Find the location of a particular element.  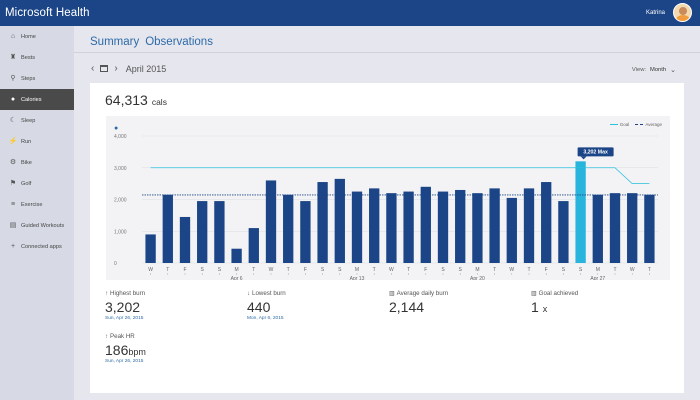

sidebar-item-golf: ⚑ Golf is located at coordinates (37, 183).